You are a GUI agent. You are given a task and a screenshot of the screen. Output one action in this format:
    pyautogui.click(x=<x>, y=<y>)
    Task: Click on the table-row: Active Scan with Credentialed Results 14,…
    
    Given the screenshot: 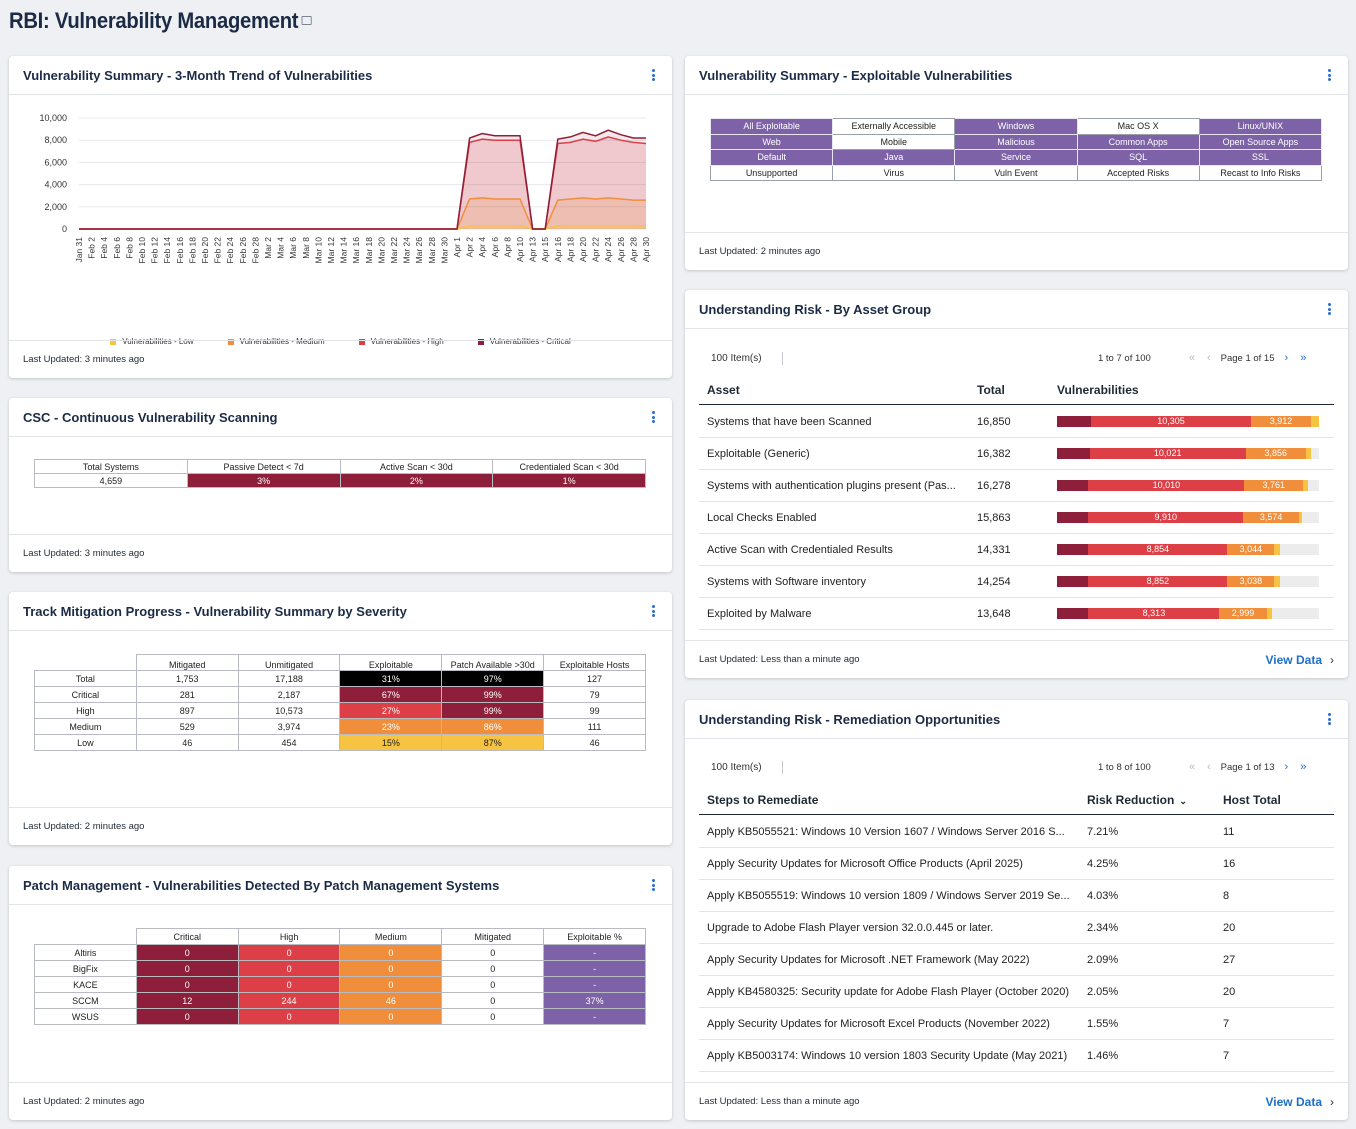 What is the action you would take?
    pyautogui.click(x=1016, y=550)
    